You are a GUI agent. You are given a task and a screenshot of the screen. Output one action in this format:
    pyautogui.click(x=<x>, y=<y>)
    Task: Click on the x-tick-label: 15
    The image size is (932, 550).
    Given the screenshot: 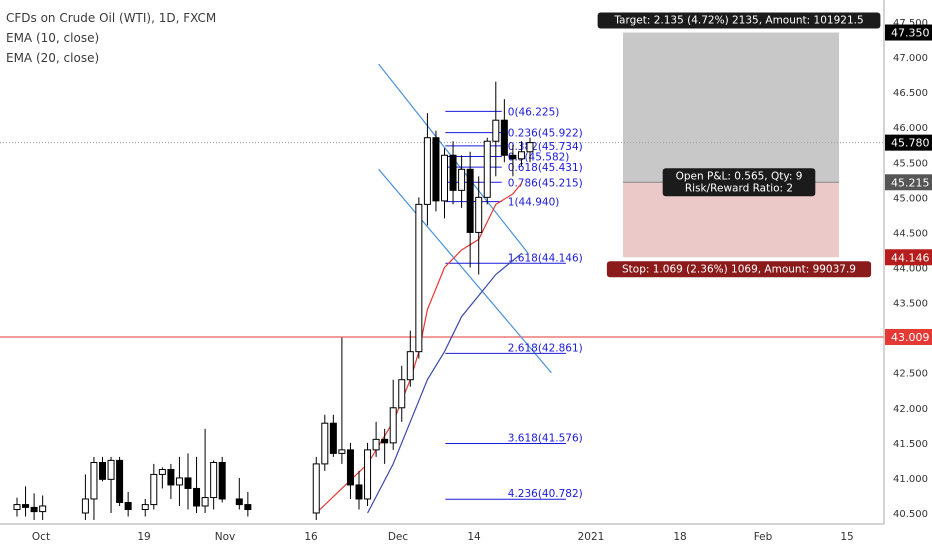 What is the action you would take?
    pyautogui.click(x=846, y=537)
    